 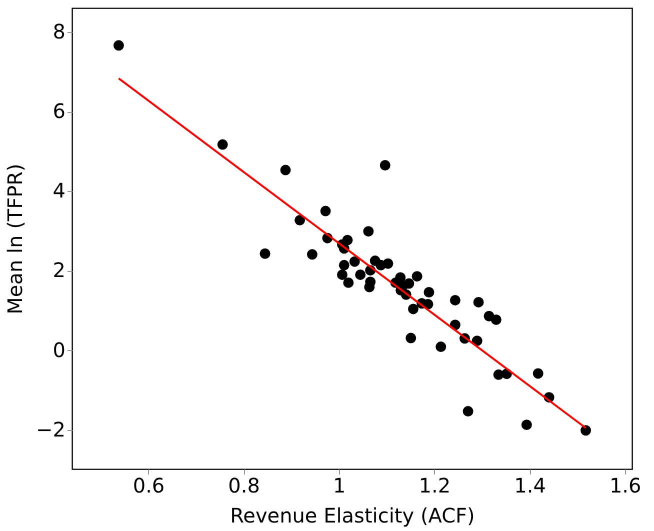 What do you see at coordinates (15, 239) in the screenshot?
I see `y-axis-title: Mean ln (TFPR)` at bounding box center [15, 239].